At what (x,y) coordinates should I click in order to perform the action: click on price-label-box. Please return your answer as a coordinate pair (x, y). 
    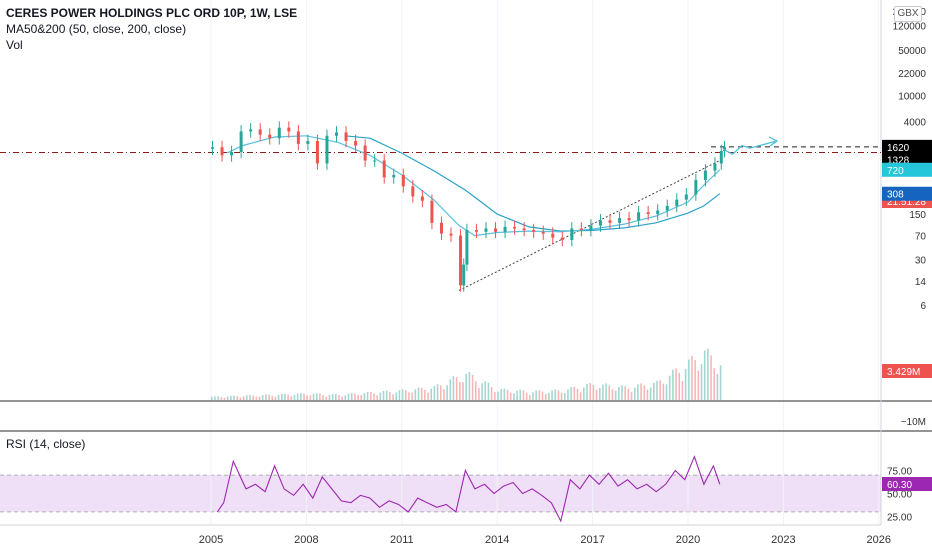
    Looking at the image, I should click on (907, 169).